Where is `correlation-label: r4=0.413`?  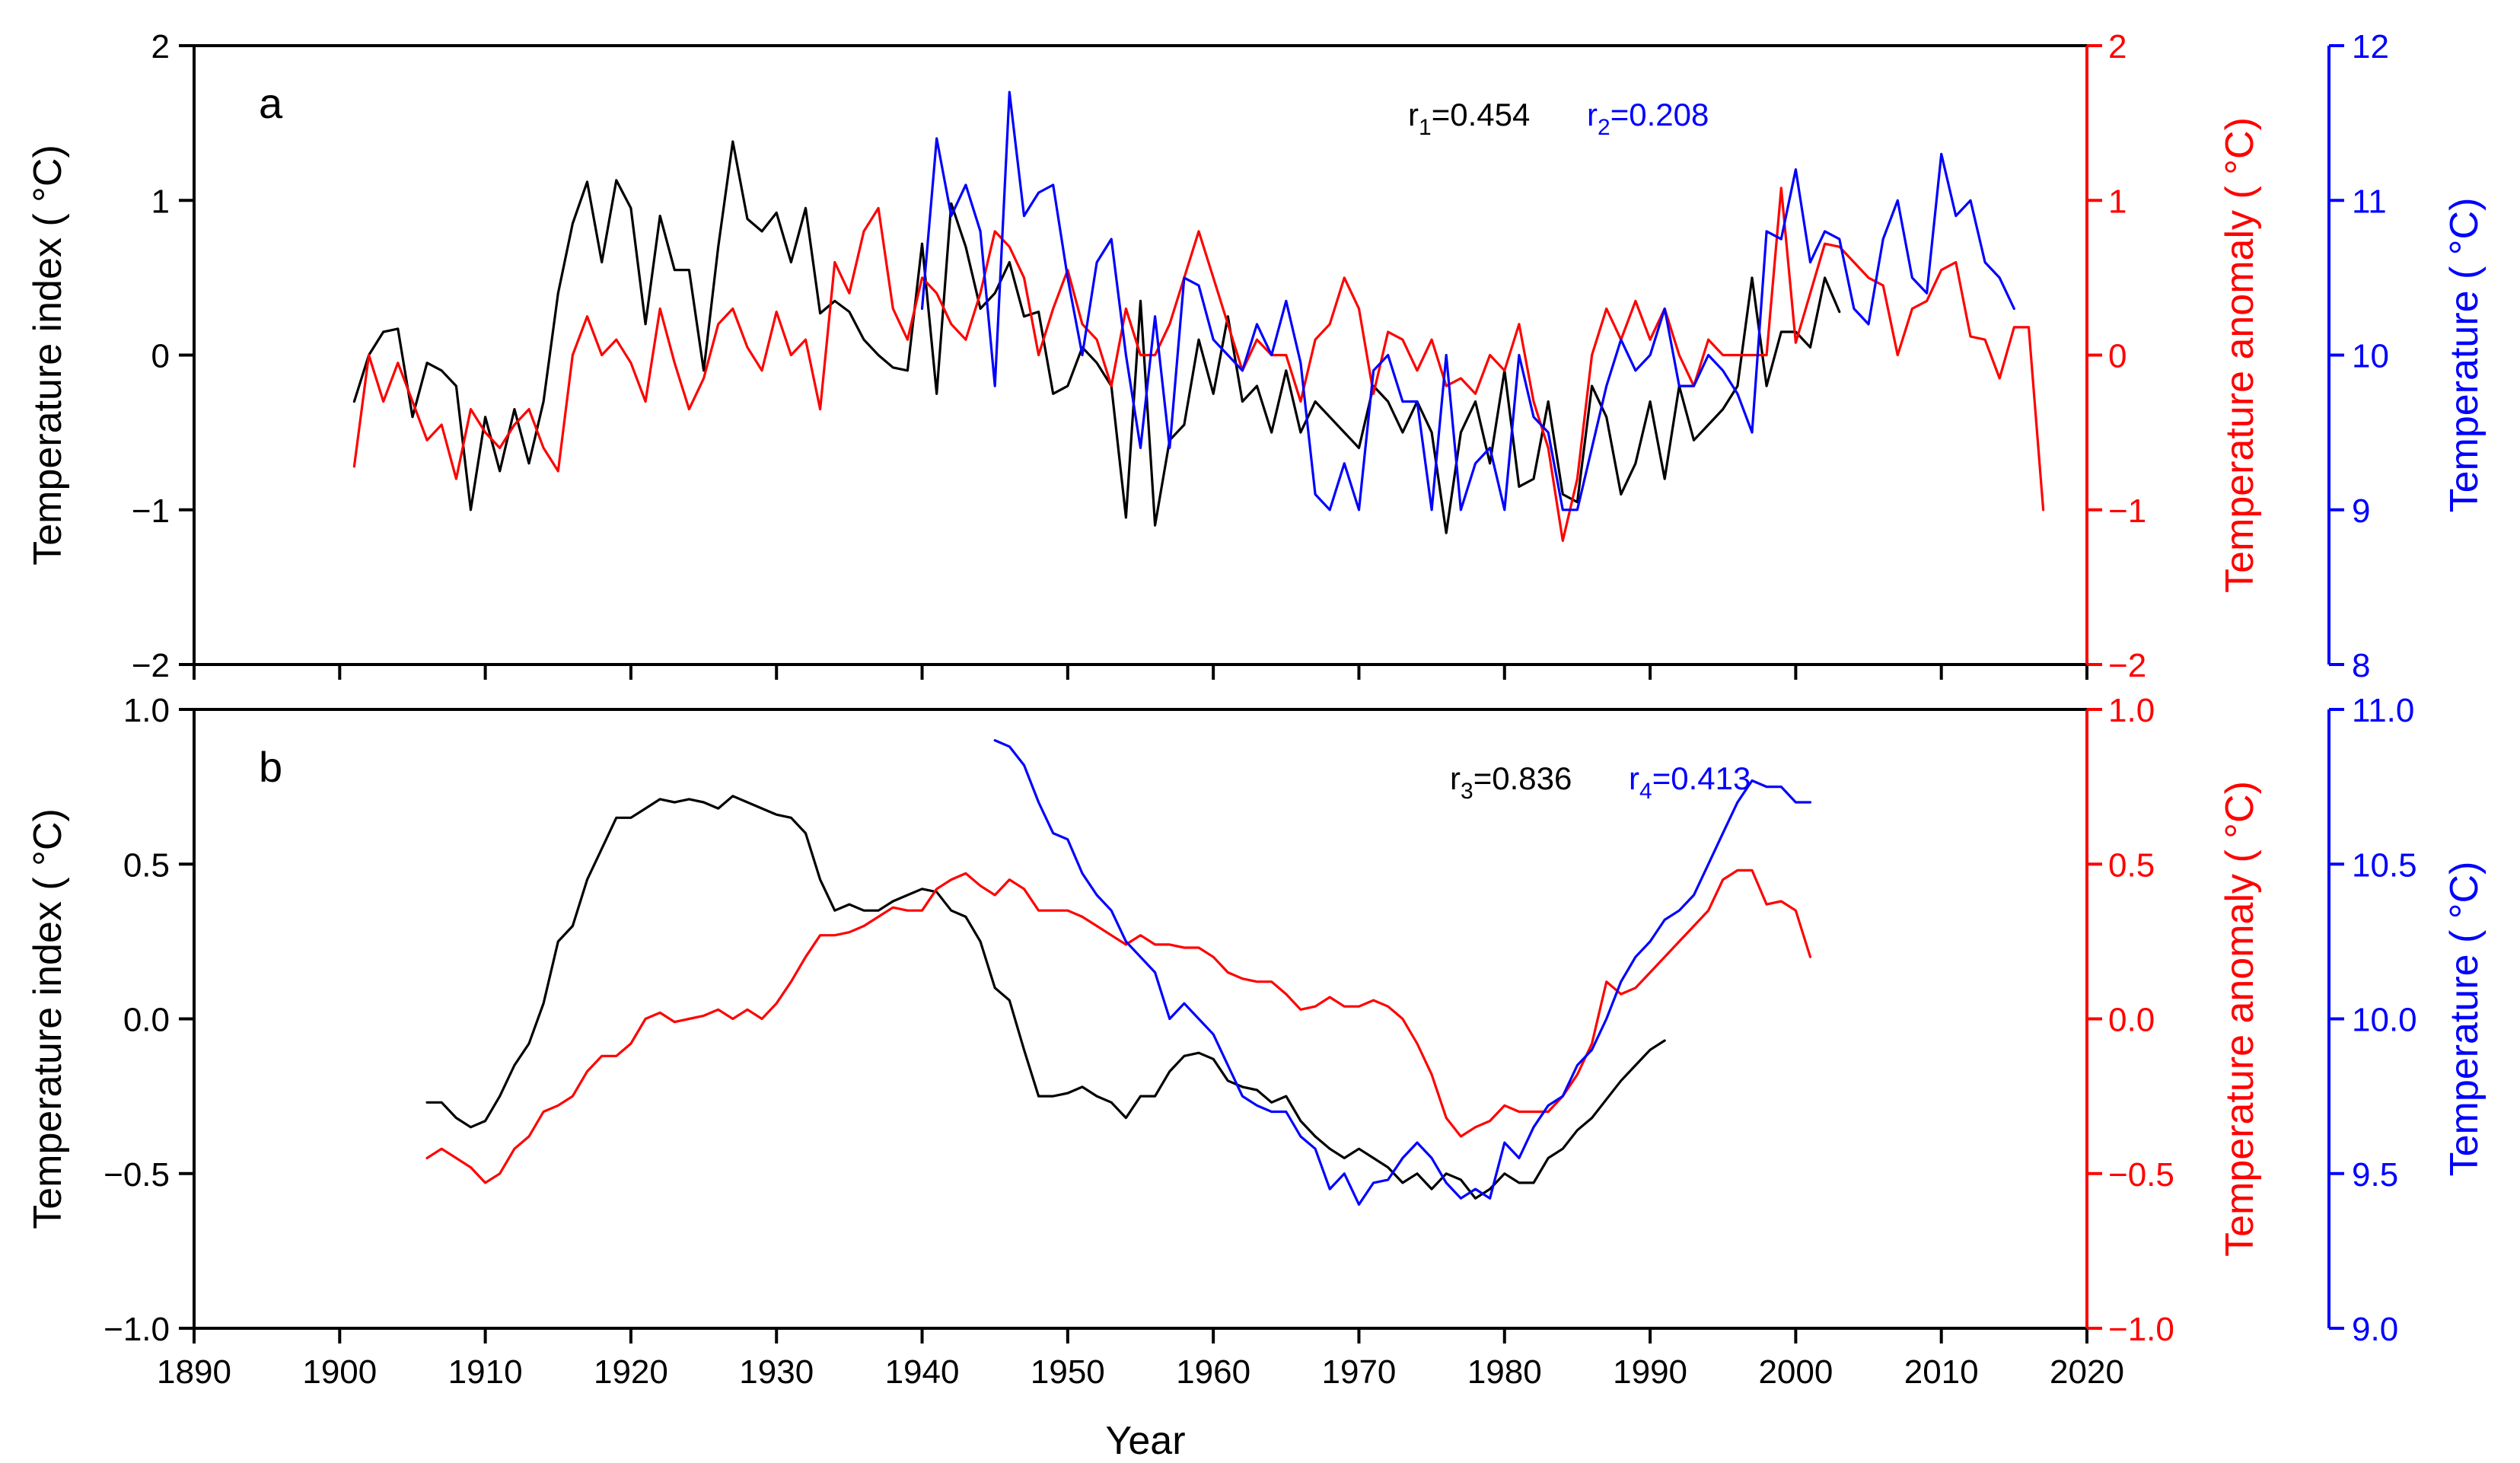 correlation-label: r4=0.413 is located at coordinates (1690, 782).